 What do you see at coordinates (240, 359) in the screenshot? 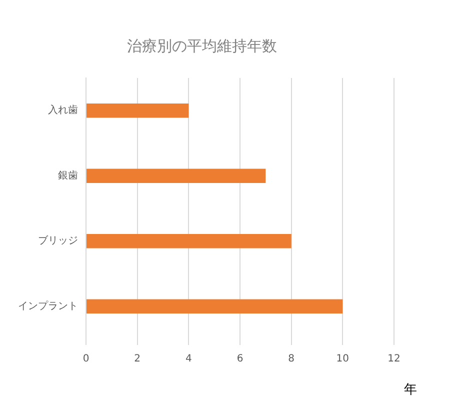
I see `x-tick-label: 6` at bounding box center [240, 359].